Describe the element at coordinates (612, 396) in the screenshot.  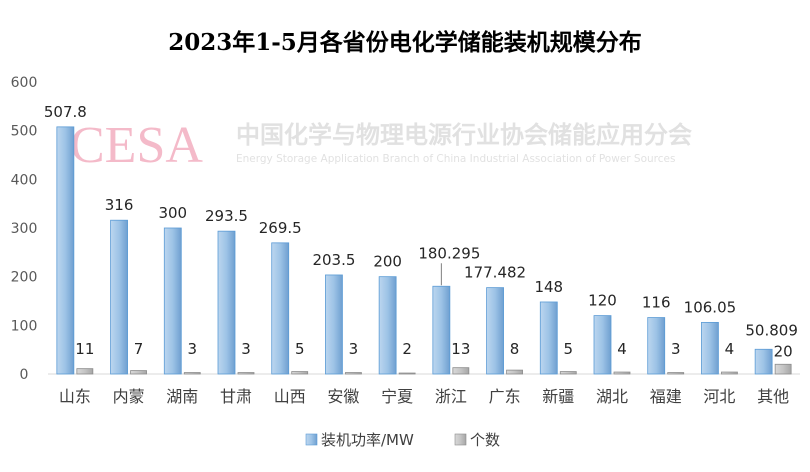
I see `category-label: 湖北` at that location.